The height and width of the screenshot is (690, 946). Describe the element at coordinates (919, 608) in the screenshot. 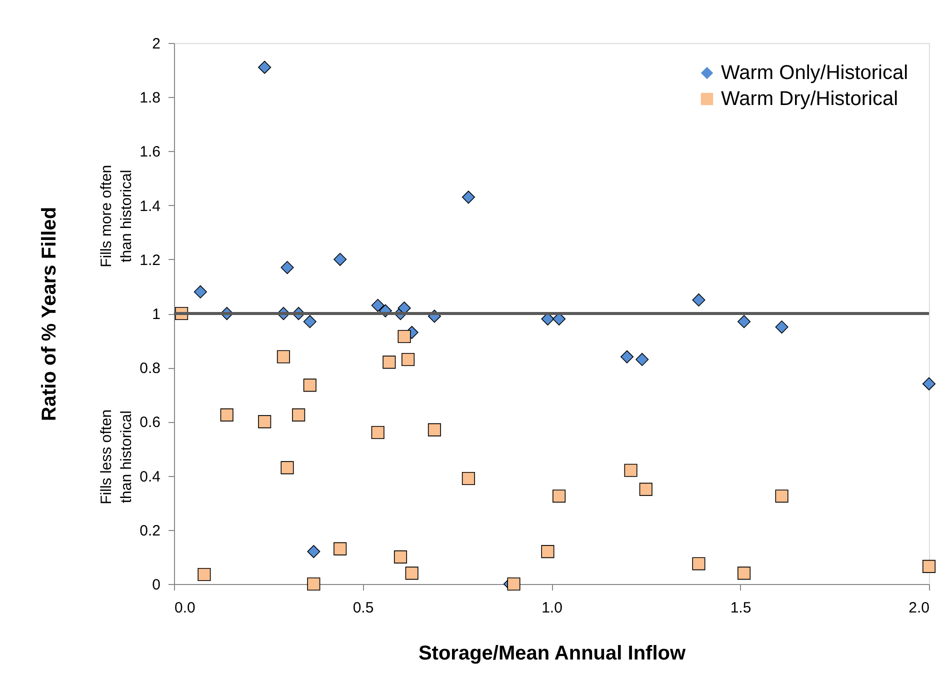

I see `x-tick-label: 2.0` at that location.